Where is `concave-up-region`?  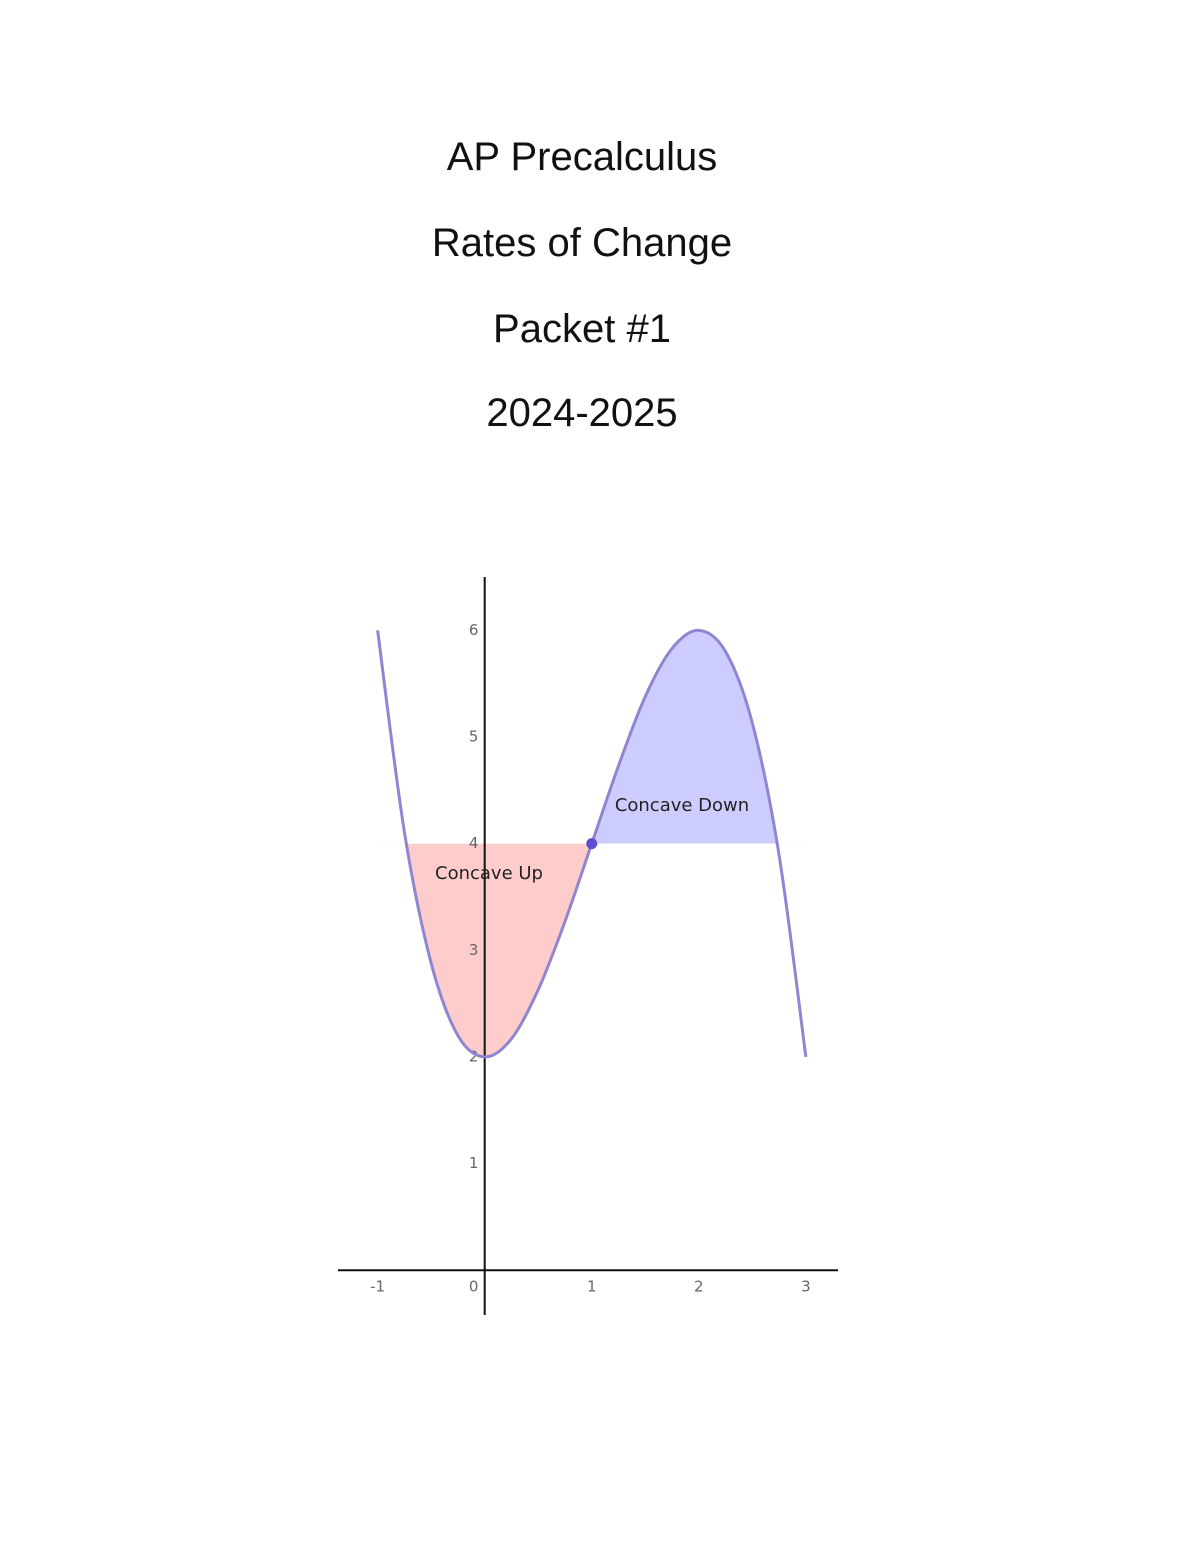 concave-up-region is located at coordinates (499, 950).